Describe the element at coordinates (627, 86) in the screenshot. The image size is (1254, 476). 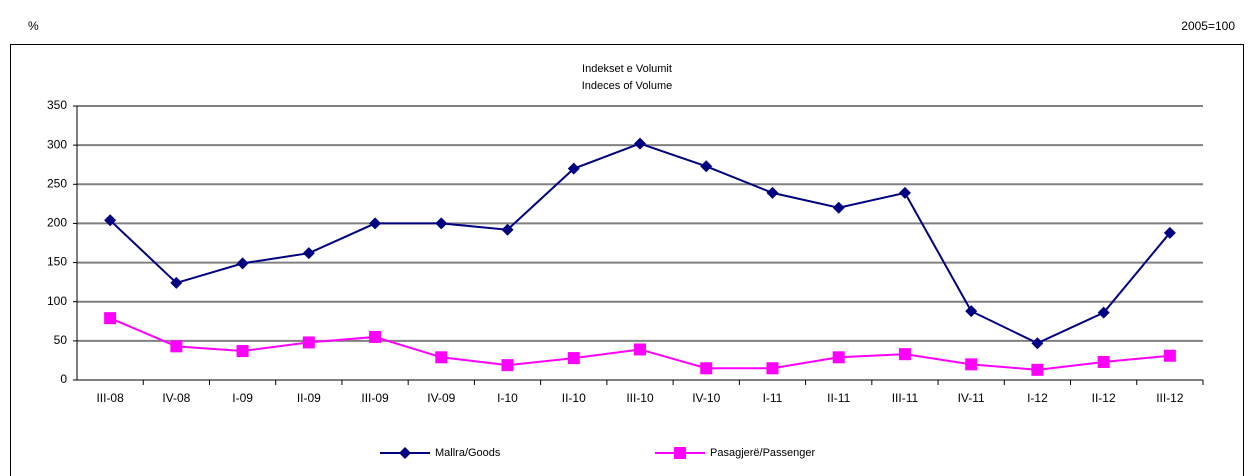
I see `chart-subtitle: Indeces of Volume` at that location.